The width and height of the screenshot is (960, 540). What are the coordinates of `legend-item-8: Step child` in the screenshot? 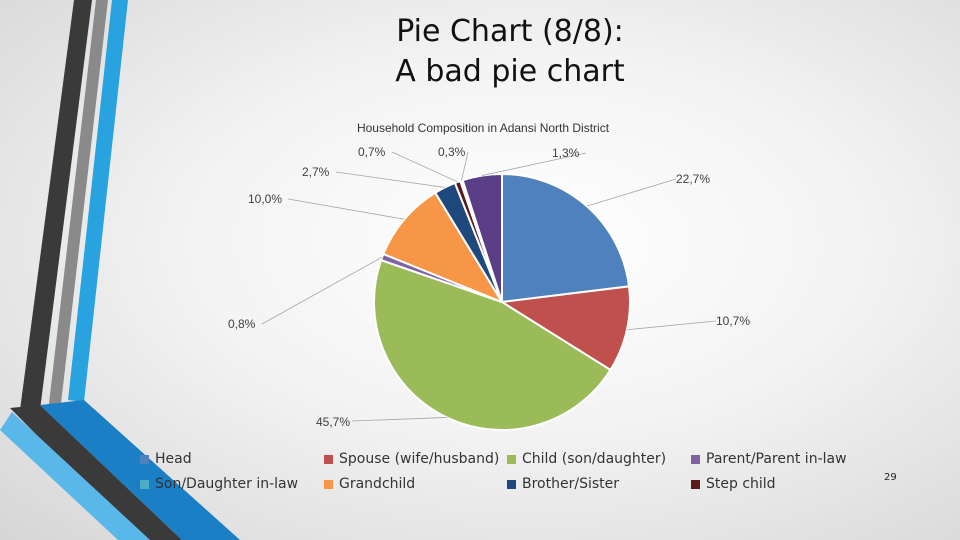 It's located at (733, 484).